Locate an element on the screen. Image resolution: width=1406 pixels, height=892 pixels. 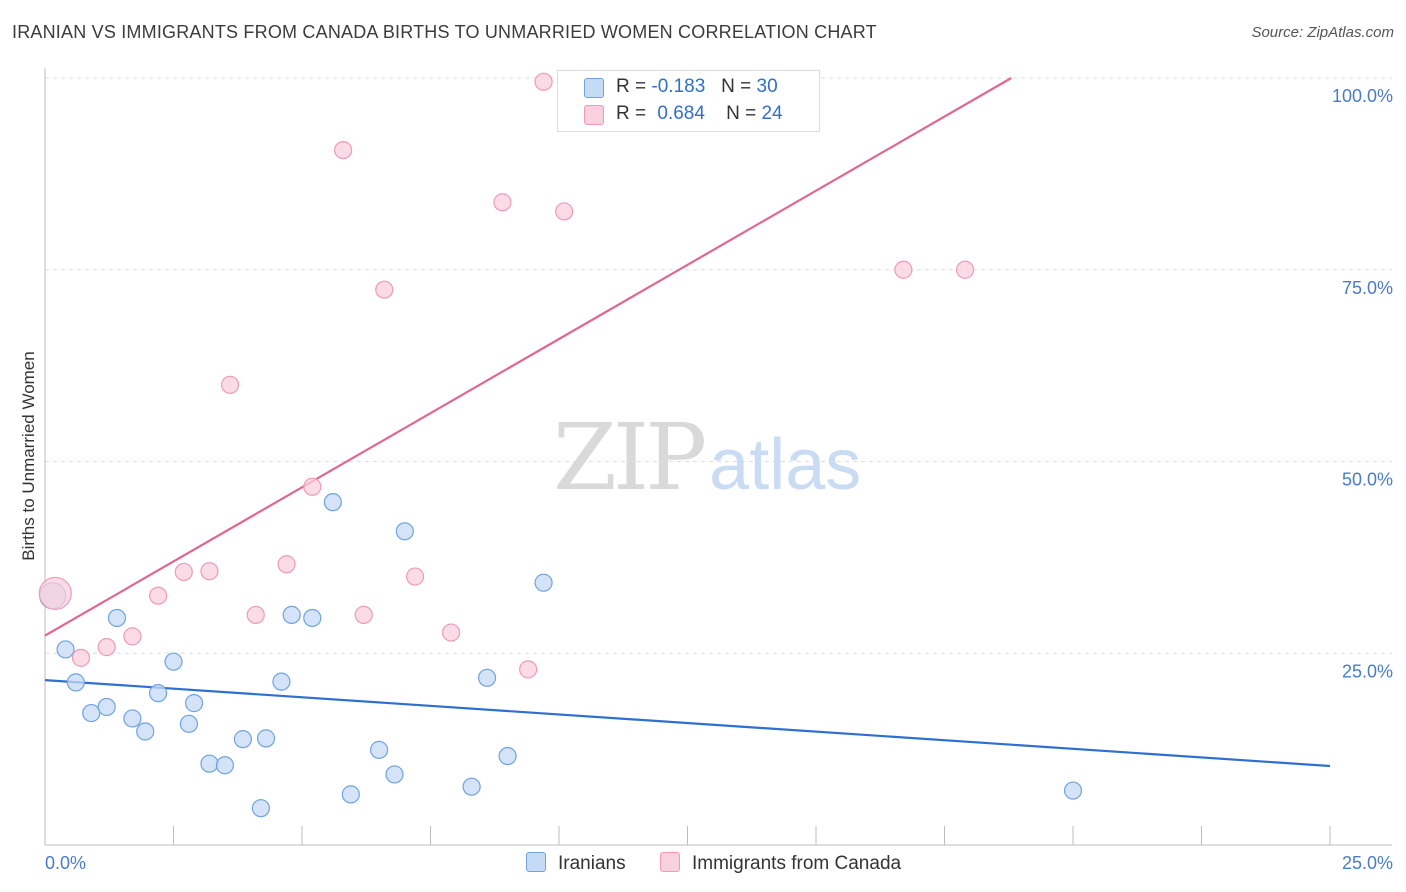
x-tick-label: 0.0% is located at coordinates (65, 863).